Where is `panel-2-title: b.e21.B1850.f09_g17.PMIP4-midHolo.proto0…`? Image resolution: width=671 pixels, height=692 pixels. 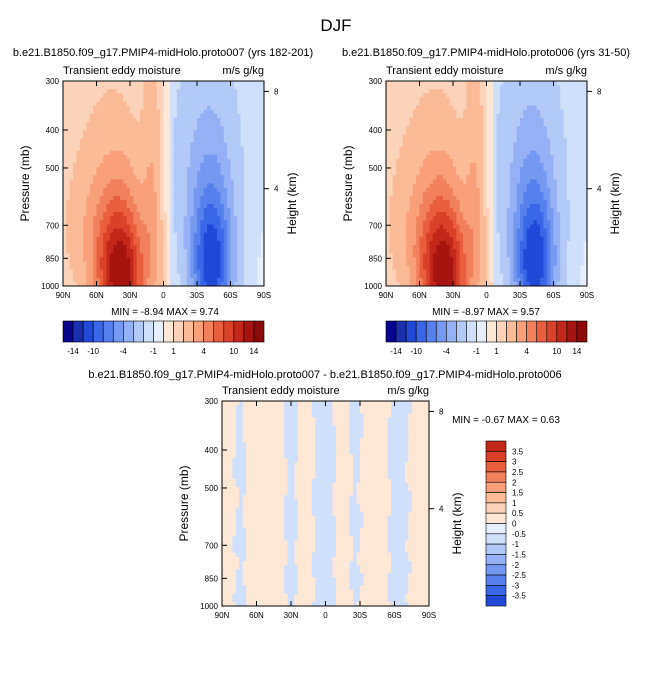 panel-2-title: b.e21.B1850.f09_g17.PMIP4-midHolo.proto0… is located at coordinates (486, 53).